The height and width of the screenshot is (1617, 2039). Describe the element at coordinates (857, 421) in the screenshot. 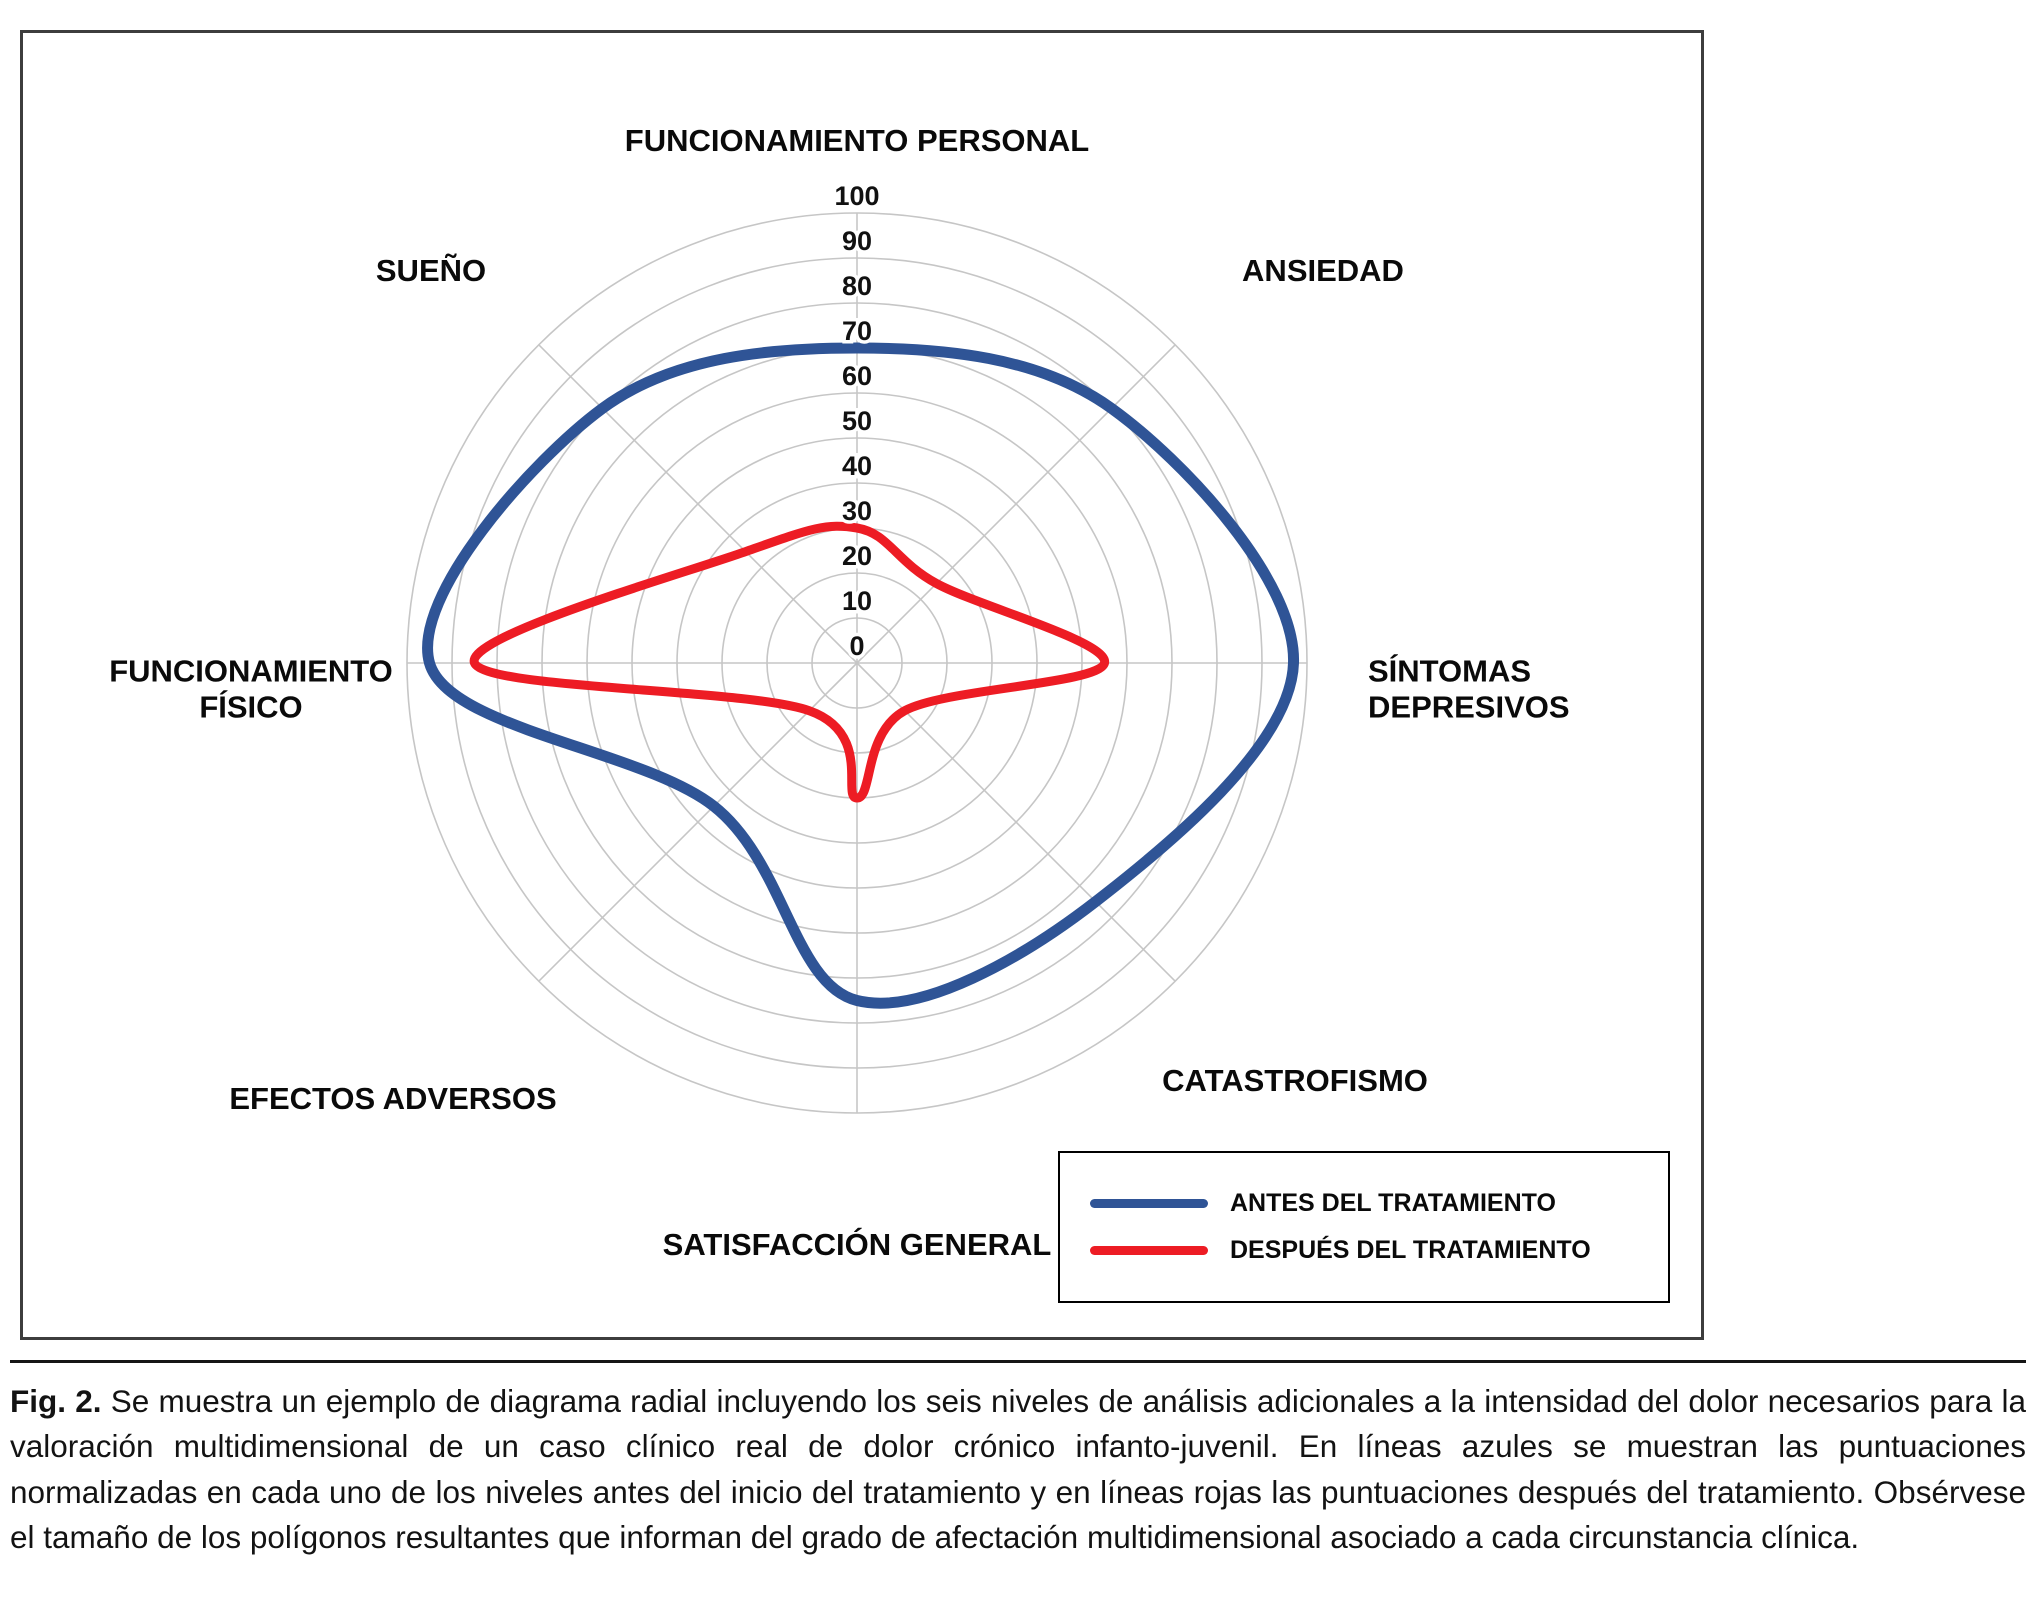

I see `svg-text: 50` at that location.